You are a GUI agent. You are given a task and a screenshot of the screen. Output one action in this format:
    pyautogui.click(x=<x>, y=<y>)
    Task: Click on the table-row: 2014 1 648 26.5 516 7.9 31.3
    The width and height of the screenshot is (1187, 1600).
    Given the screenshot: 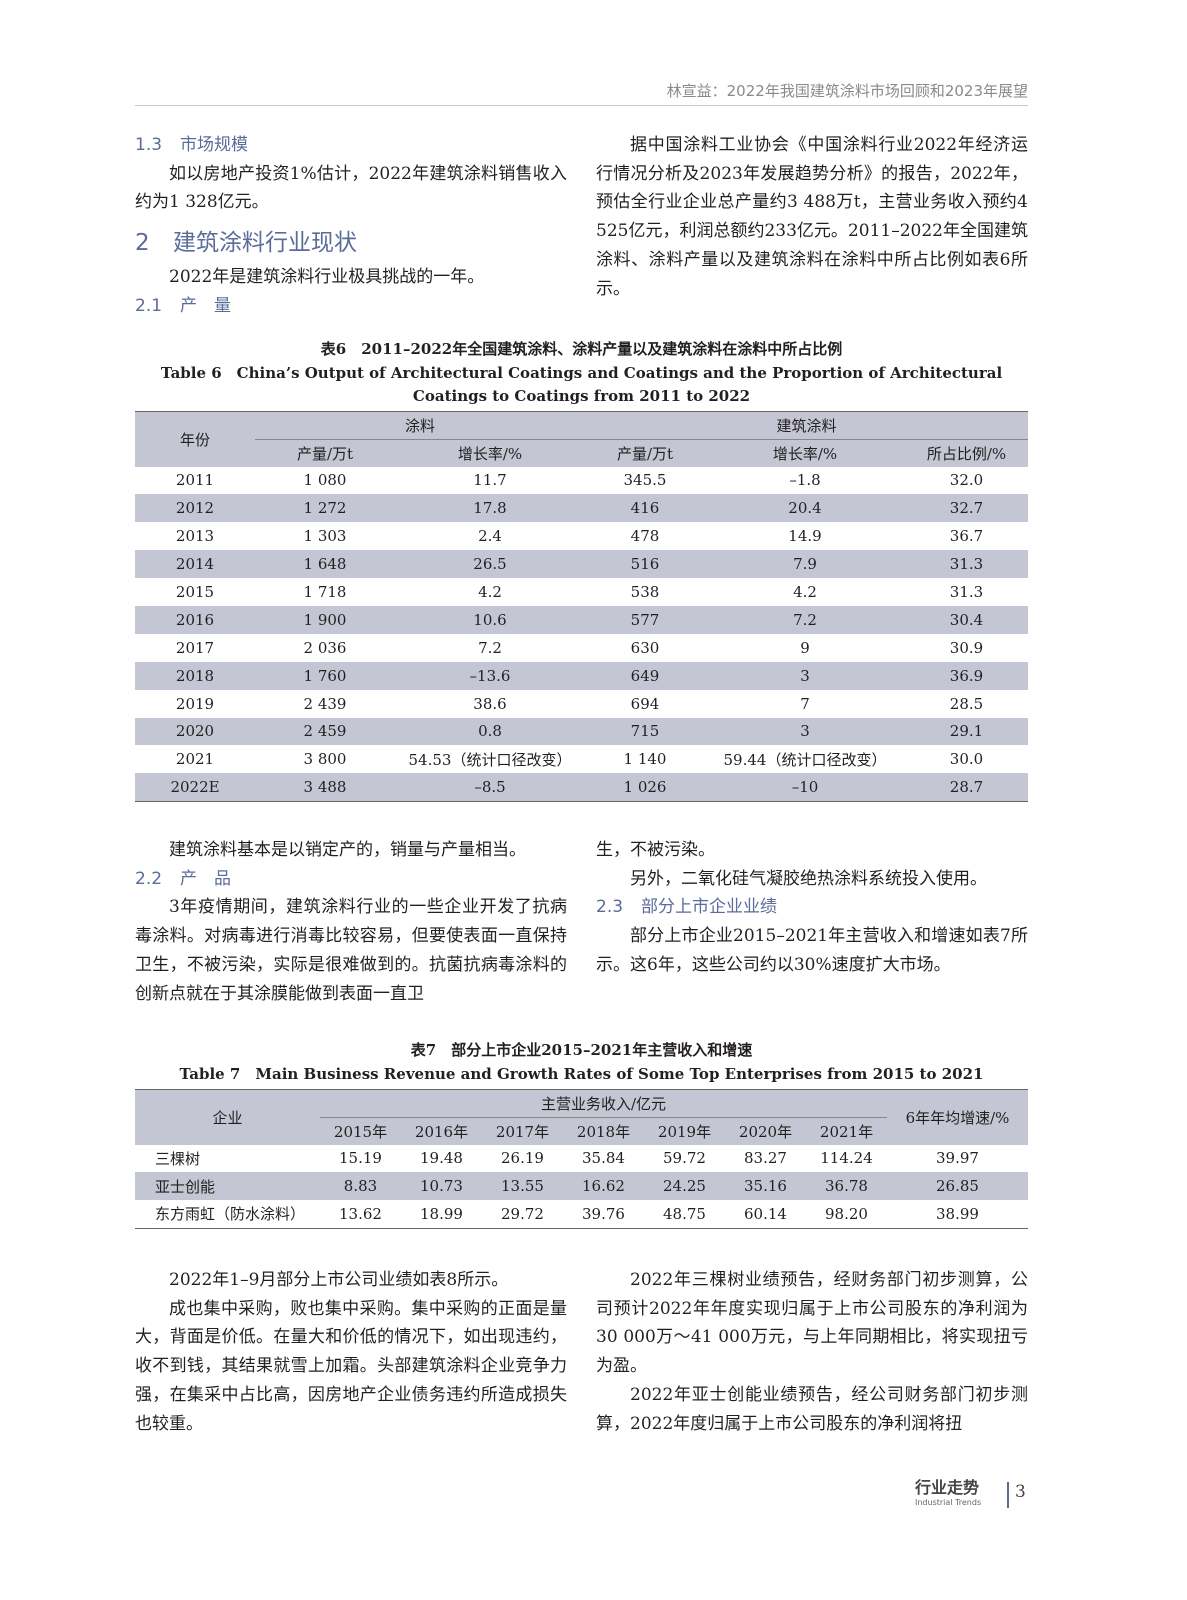 What is the action you would take?
    pyautogui.click(x=581, y=564)
    